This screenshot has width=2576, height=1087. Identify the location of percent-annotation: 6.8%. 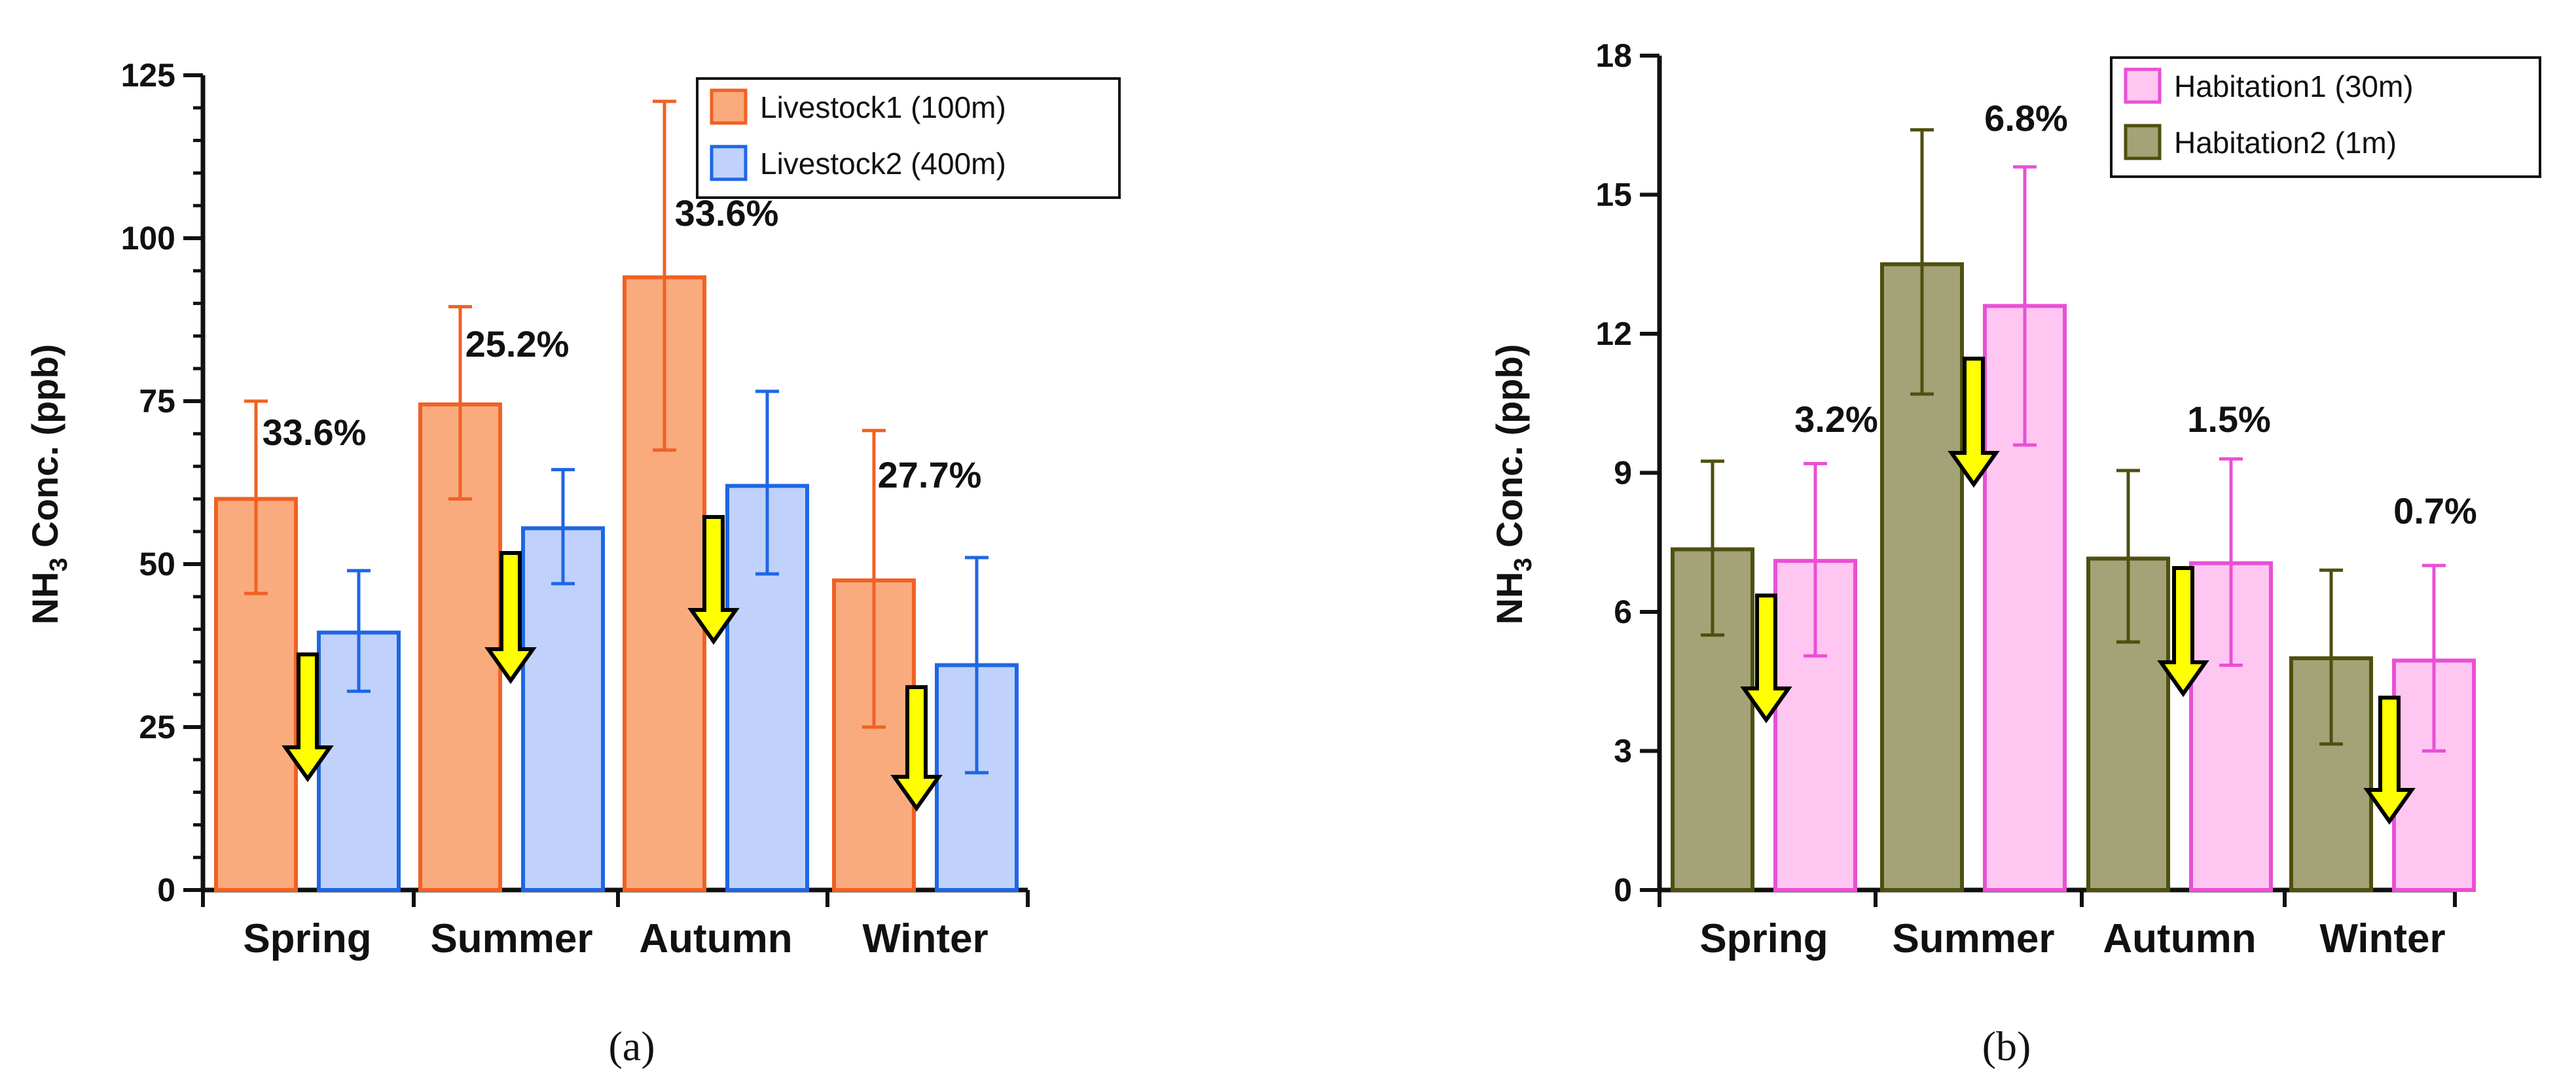
(2026, 118).